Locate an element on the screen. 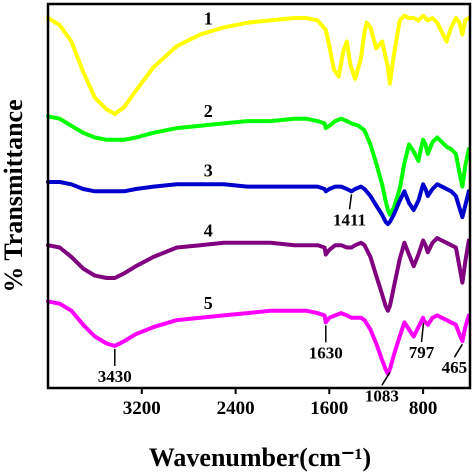 The width and height of the screenshot is (474, 474). curve-label-layer: 1 2 3 4 5 is located at coordinates (208, 161).